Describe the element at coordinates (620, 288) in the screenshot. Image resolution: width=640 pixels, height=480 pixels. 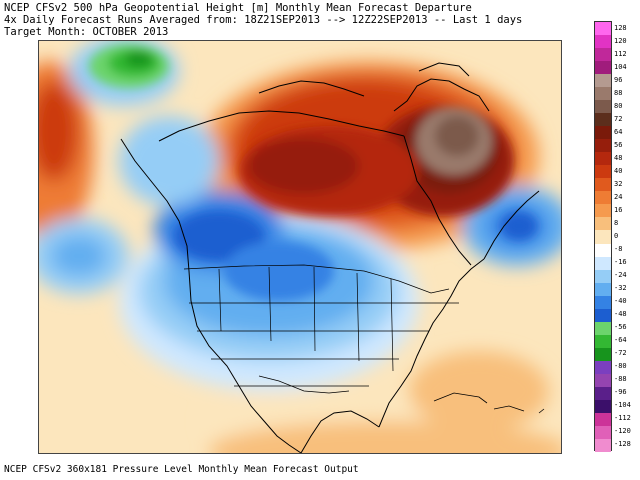
I see `colorbar-tick-label: -32` at that location.